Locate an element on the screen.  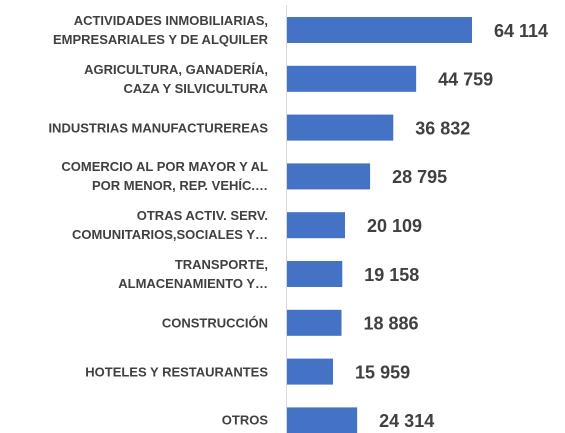
value-label: 28 795 is located at coordinates (419, 177).